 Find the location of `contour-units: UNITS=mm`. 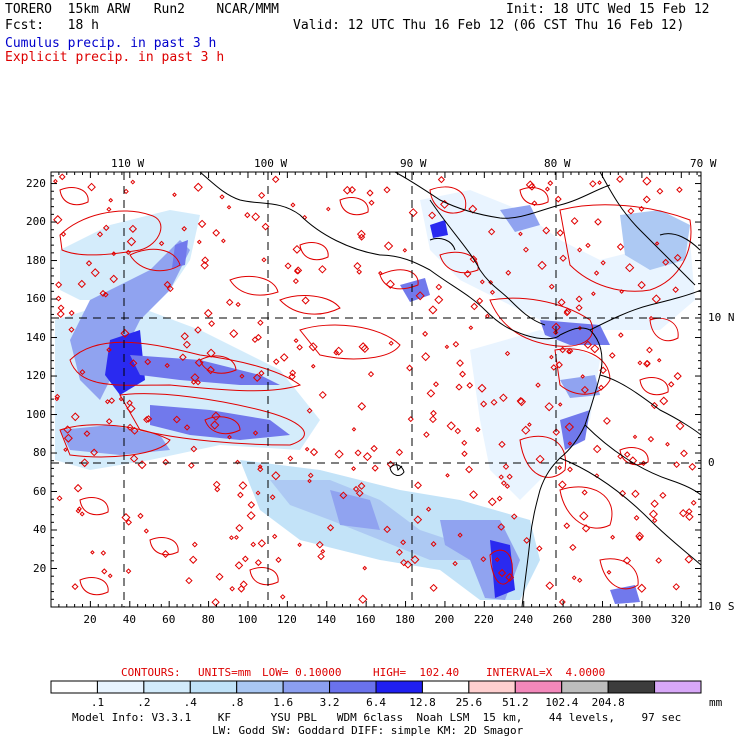

contour-units: UNITS=mm is located at coordinates (224, 672).